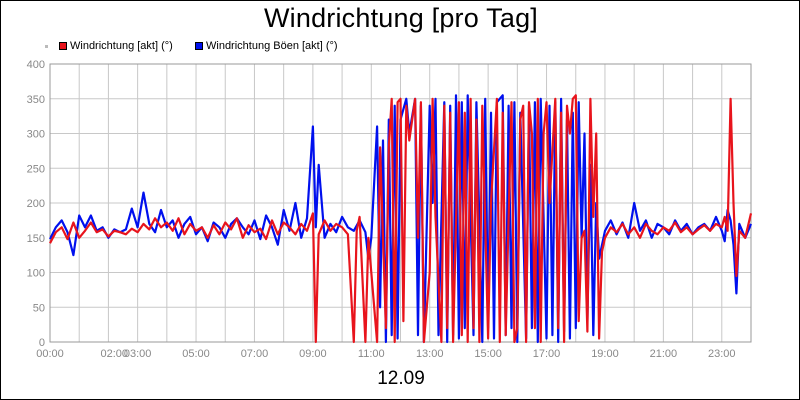  I want to click on x-tick-label: 13:00, so click(430, 354).